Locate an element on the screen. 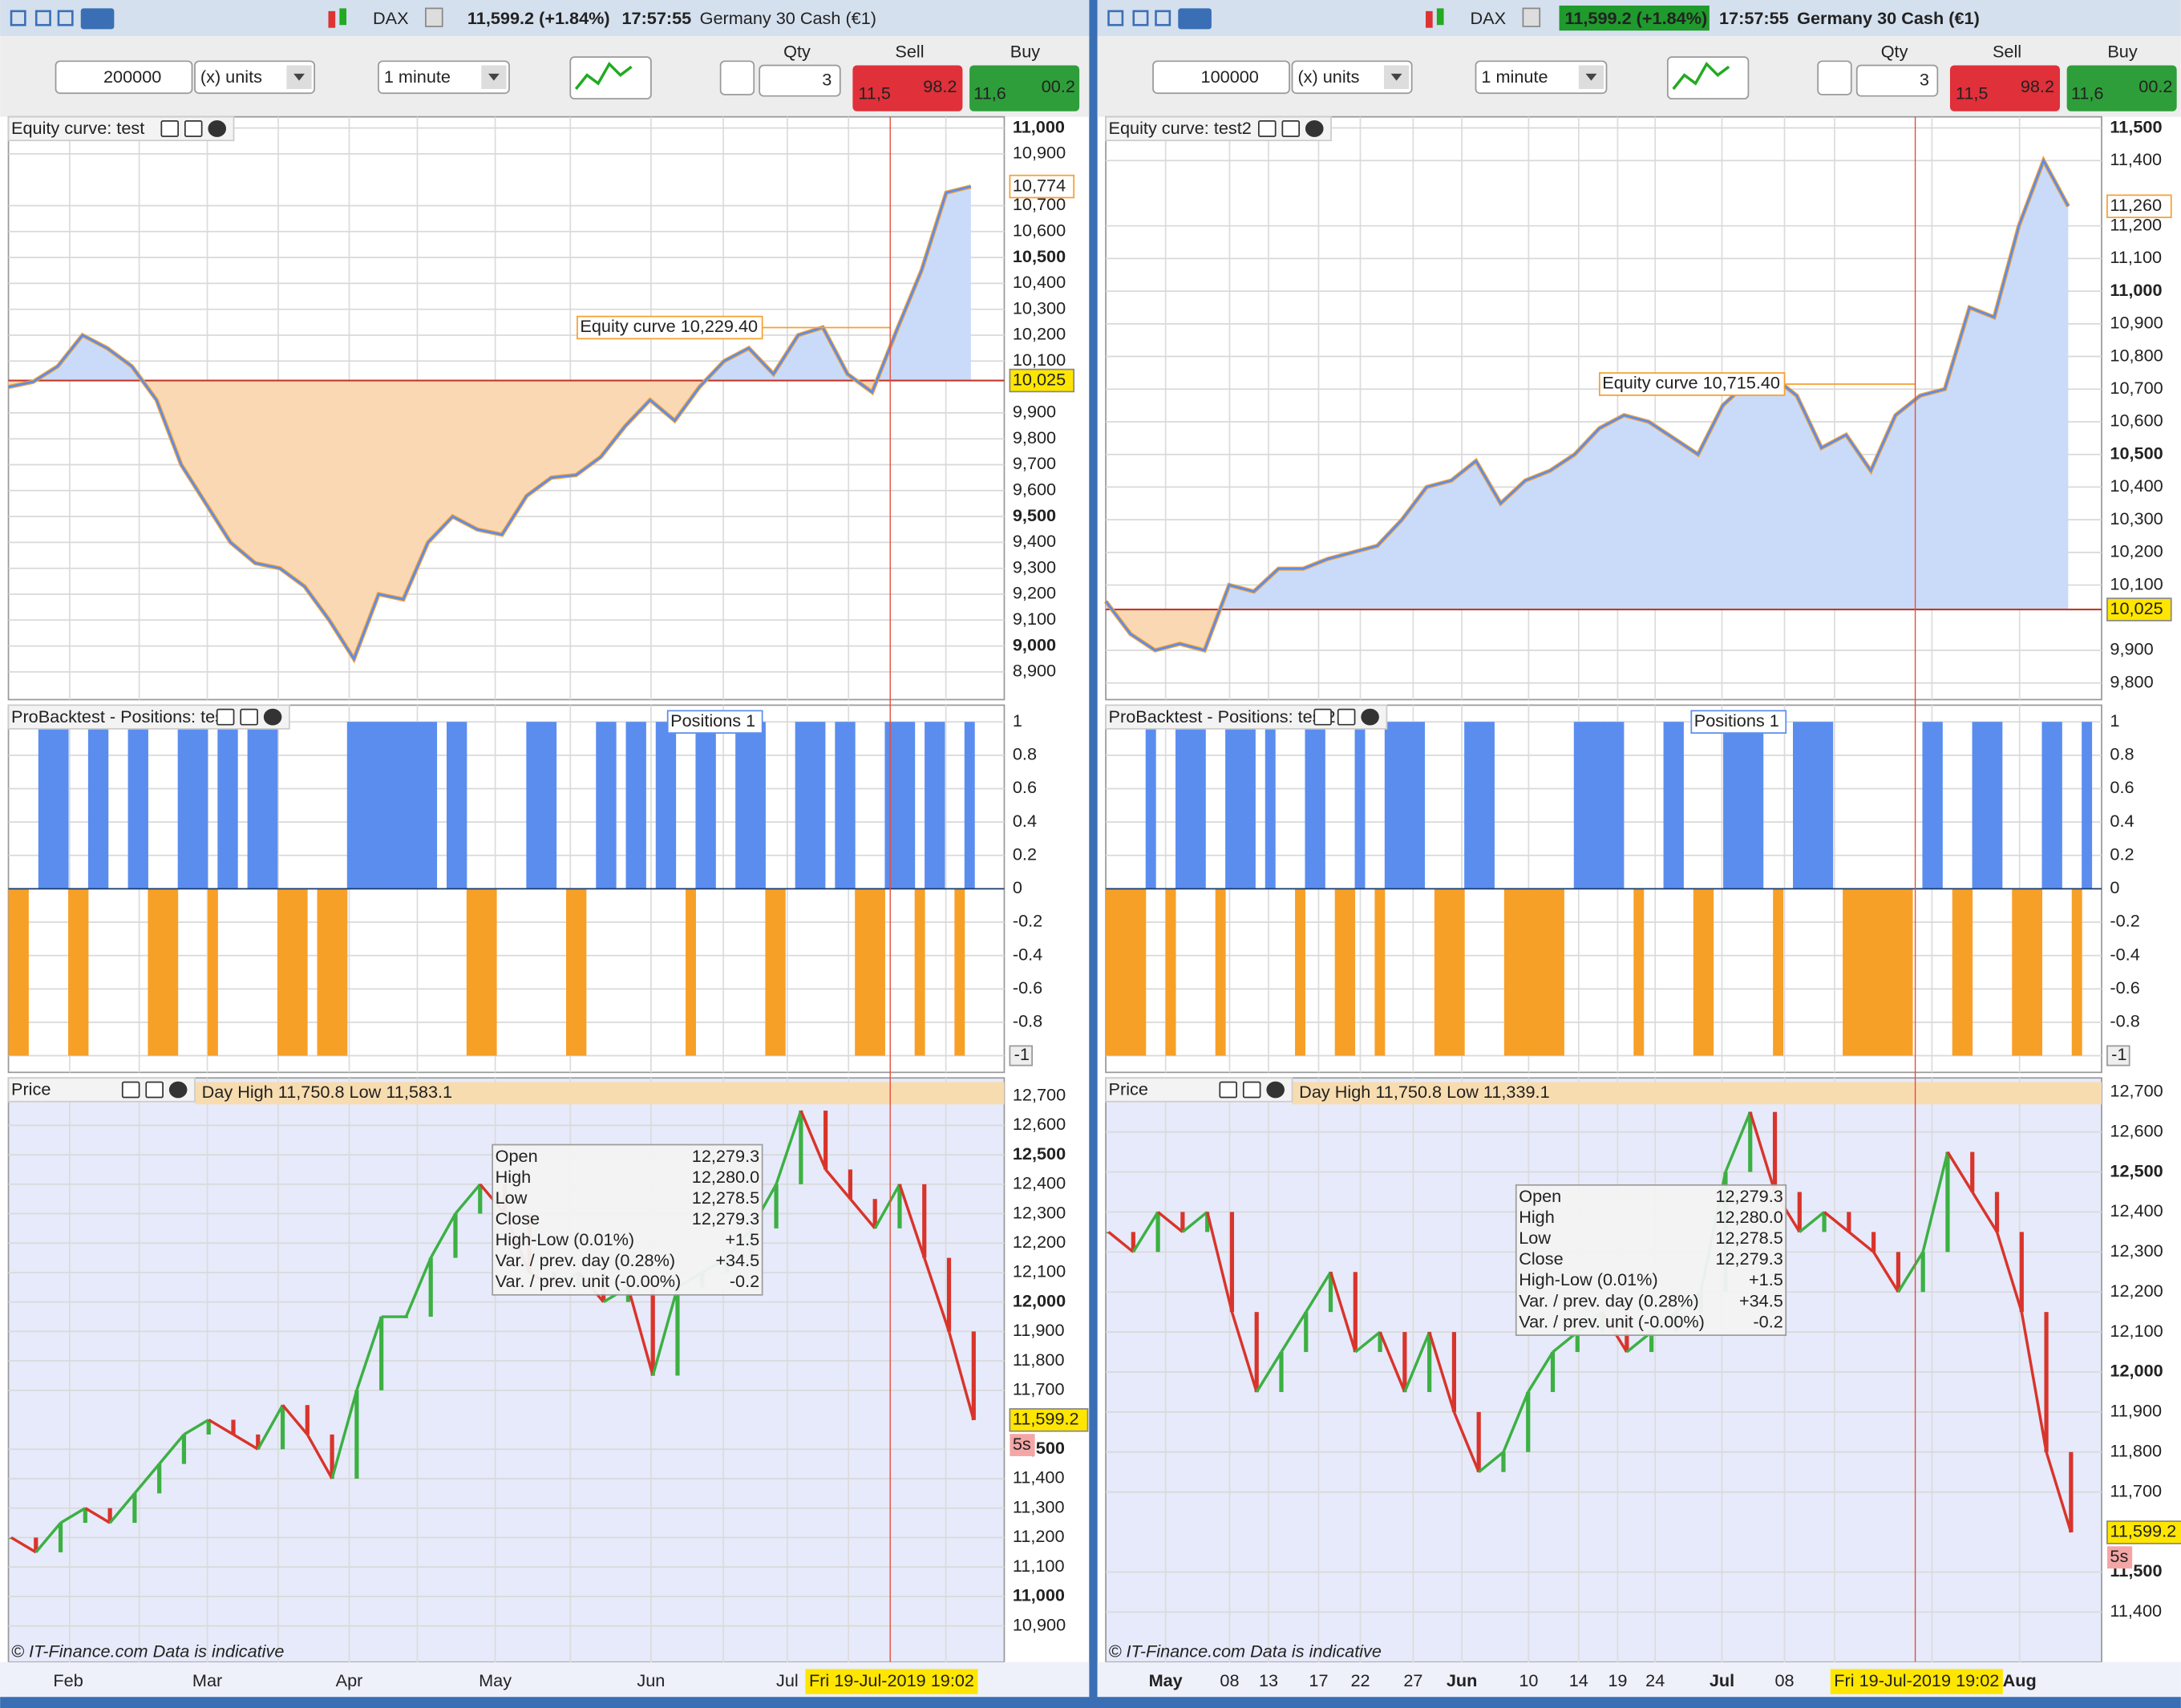  y-tick-label: 12,200 is located at coordinates (1039, 1242).